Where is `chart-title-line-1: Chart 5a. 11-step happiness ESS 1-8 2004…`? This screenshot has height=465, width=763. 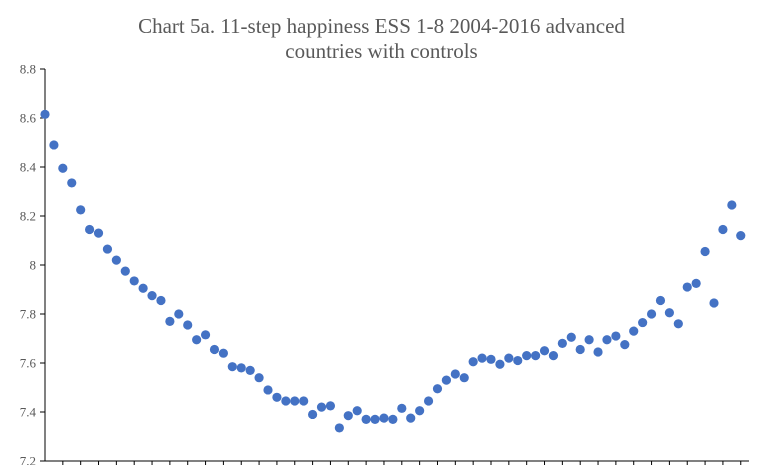
chart-title-line-1: Chart 5a. 11-step happiness ESS 1-8 2004… is located at coordinates (381, 26).